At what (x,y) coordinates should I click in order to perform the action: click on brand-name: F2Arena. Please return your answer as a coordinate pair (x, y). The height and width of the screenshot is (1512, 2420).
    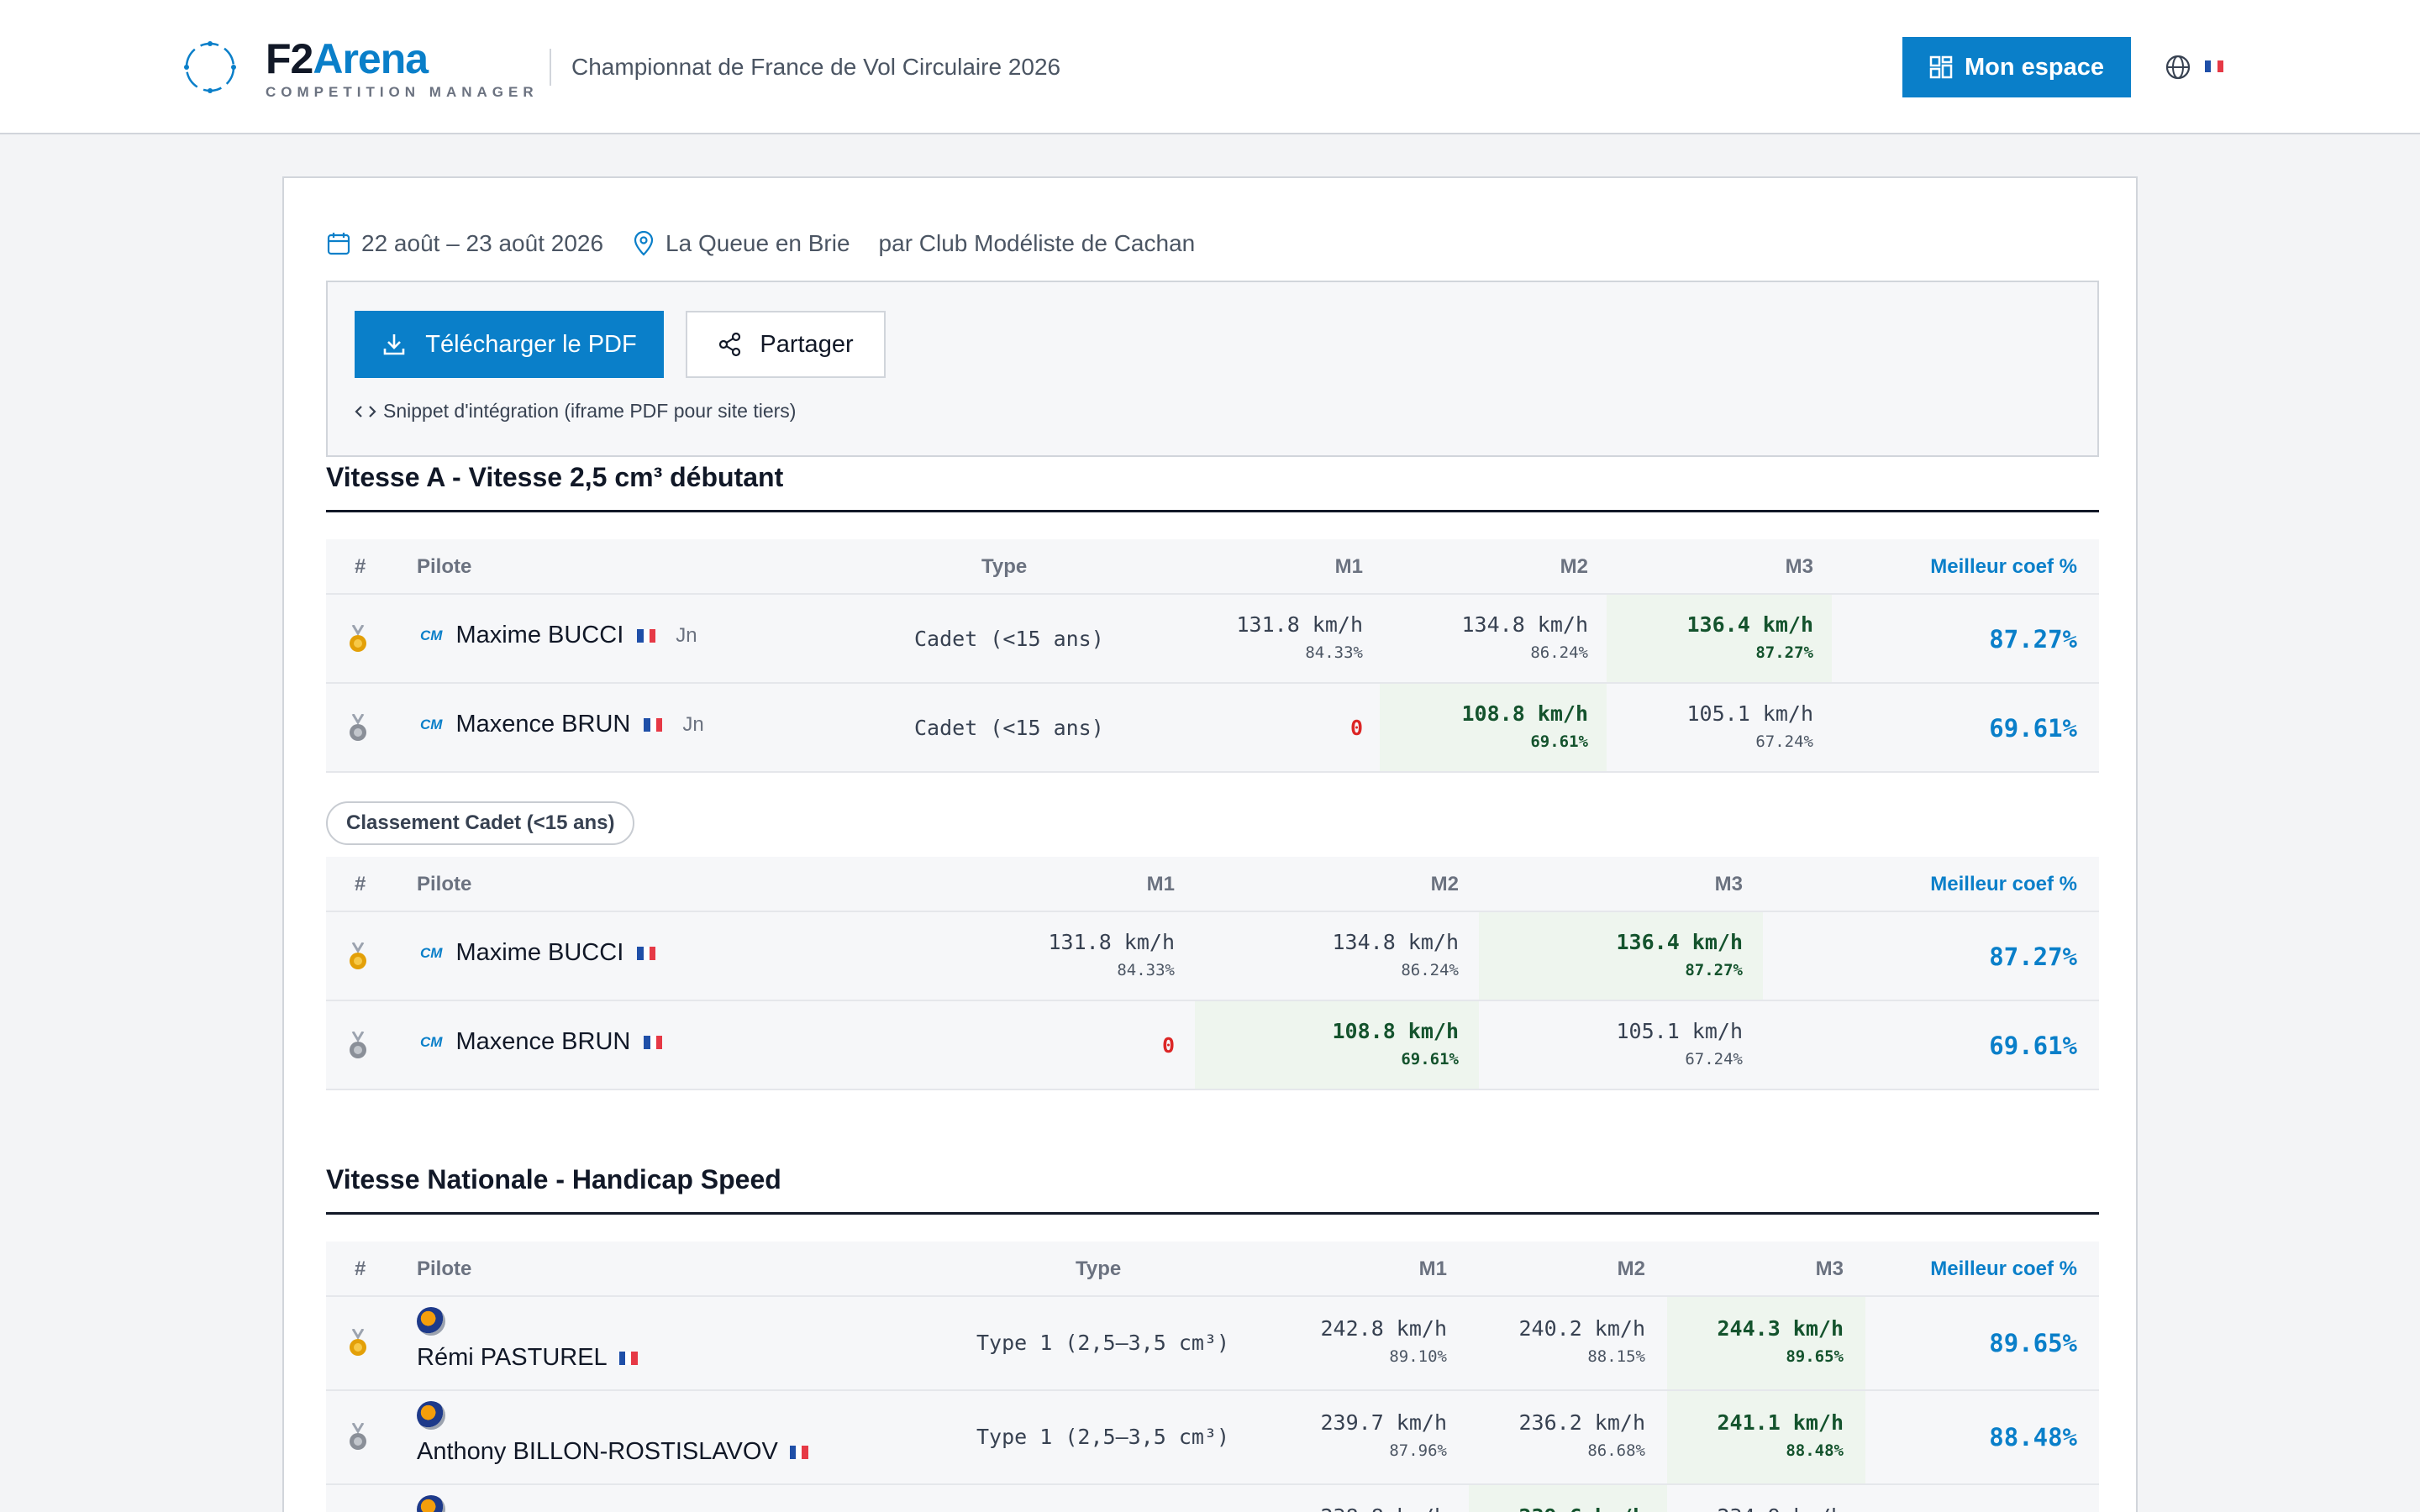
    Looking at the image, I should click on (347, 58).